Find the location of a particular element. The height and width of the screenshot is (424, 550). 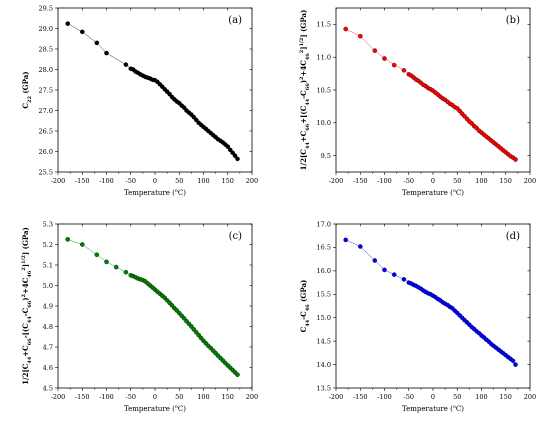

x-tick-label-b: -200 is located at coordinates (336, 181).